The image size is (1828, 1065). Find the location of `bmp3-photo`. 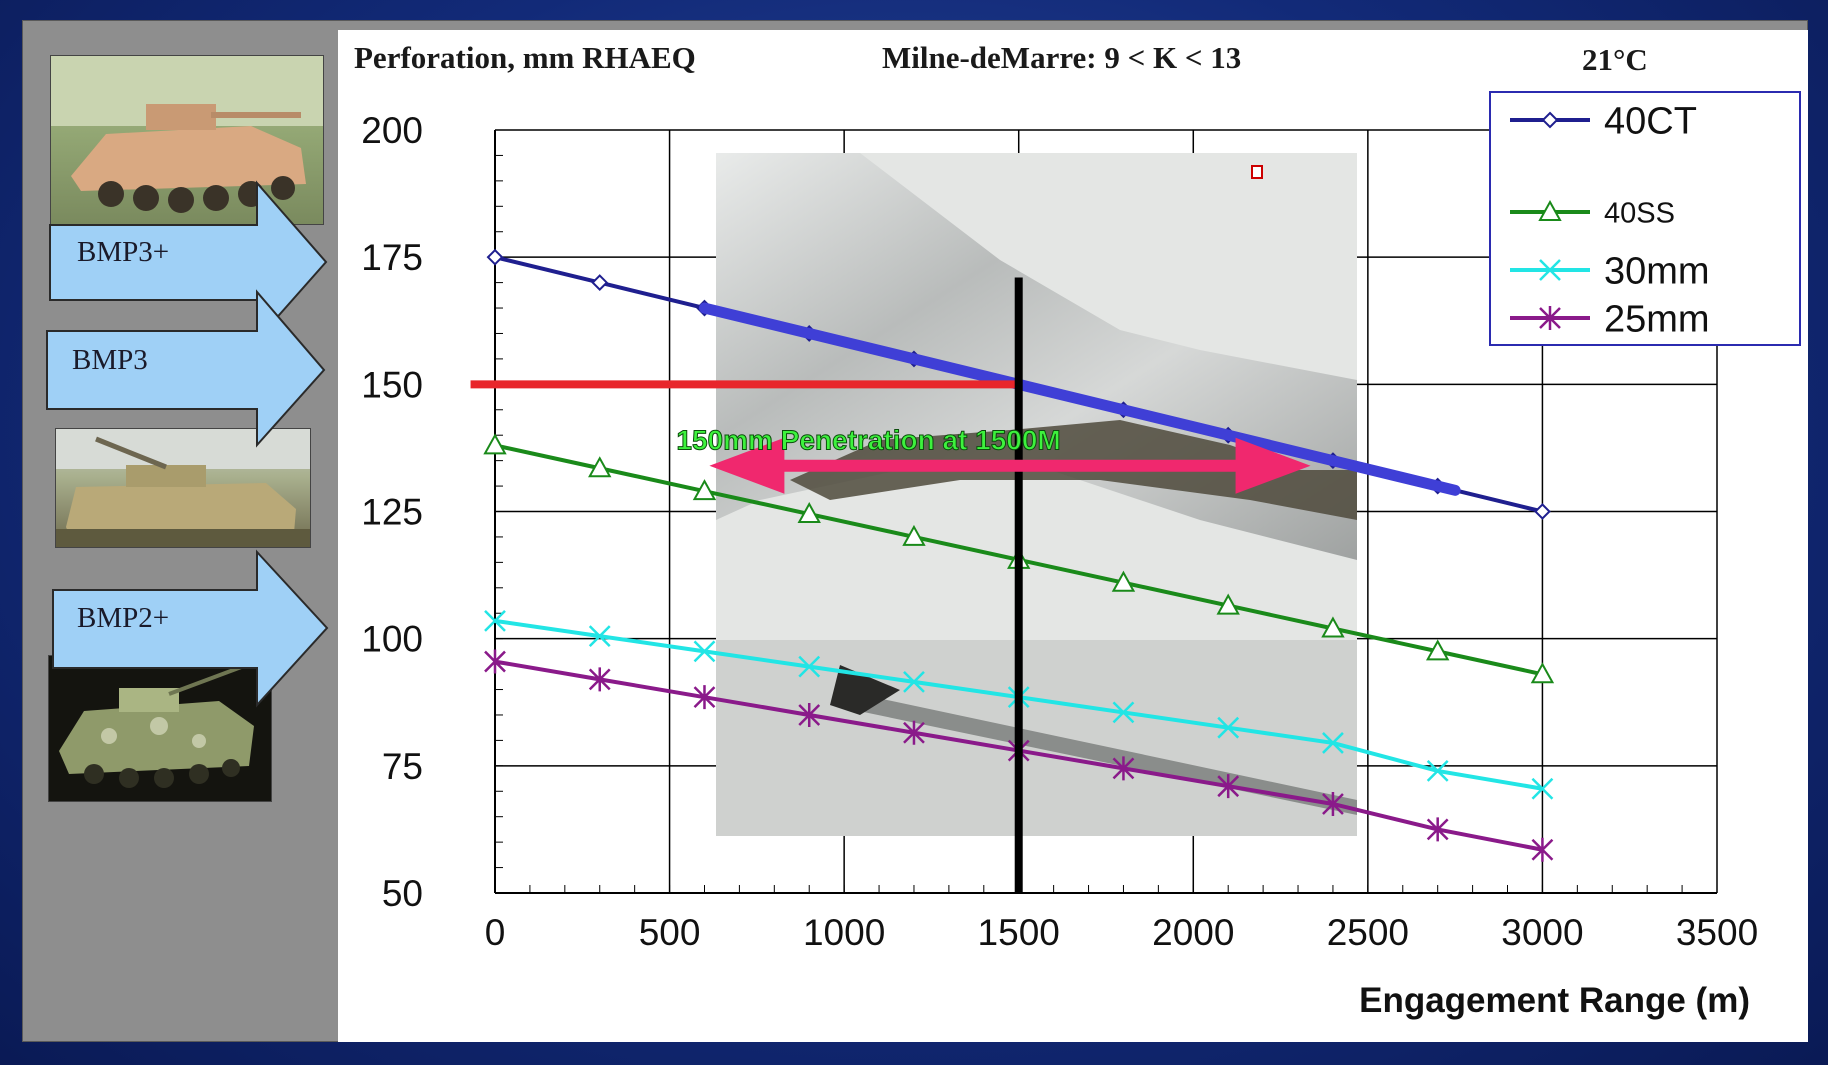

bmp3-photo is located at coordinates (183, 488).